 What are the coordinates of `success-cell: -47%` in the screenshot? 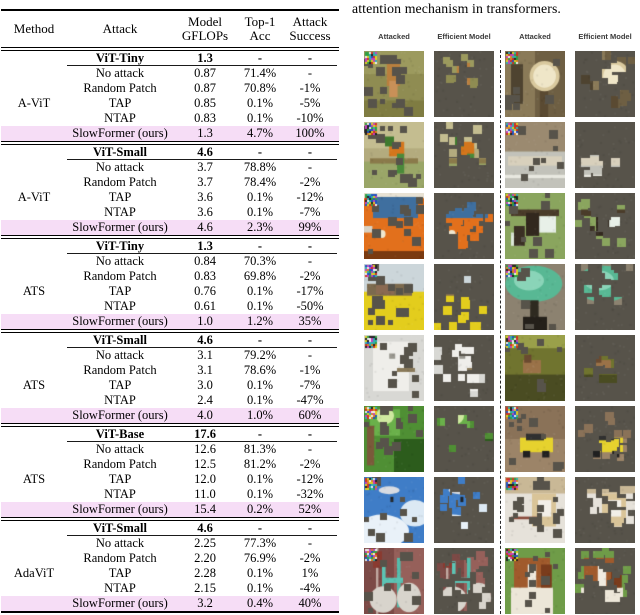 It's located at (310, 400).